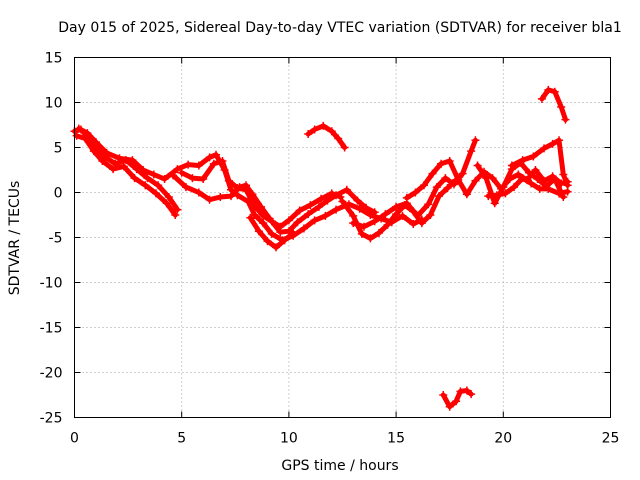  I want to click on y-tick-label: -20, so click(51, 374).